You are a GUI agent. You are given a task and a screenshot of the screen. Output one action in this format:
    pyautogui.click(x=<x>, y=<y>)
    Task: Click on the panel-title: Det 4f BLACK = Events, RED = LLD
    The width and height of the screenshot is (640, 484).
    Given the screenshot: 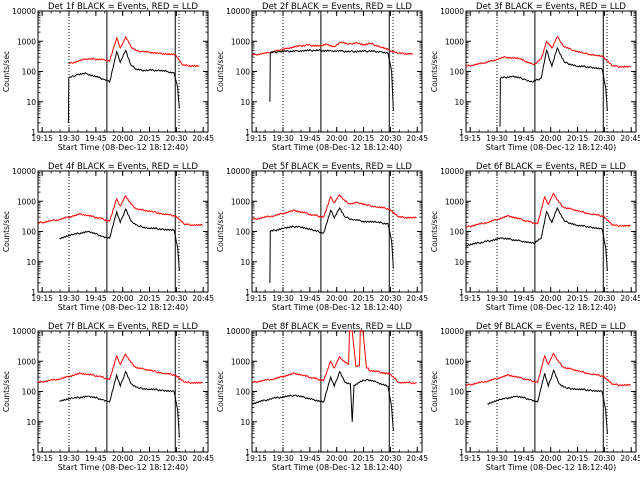 What is the action you would take?
    pyautogui.click(x=123, y=167)
    